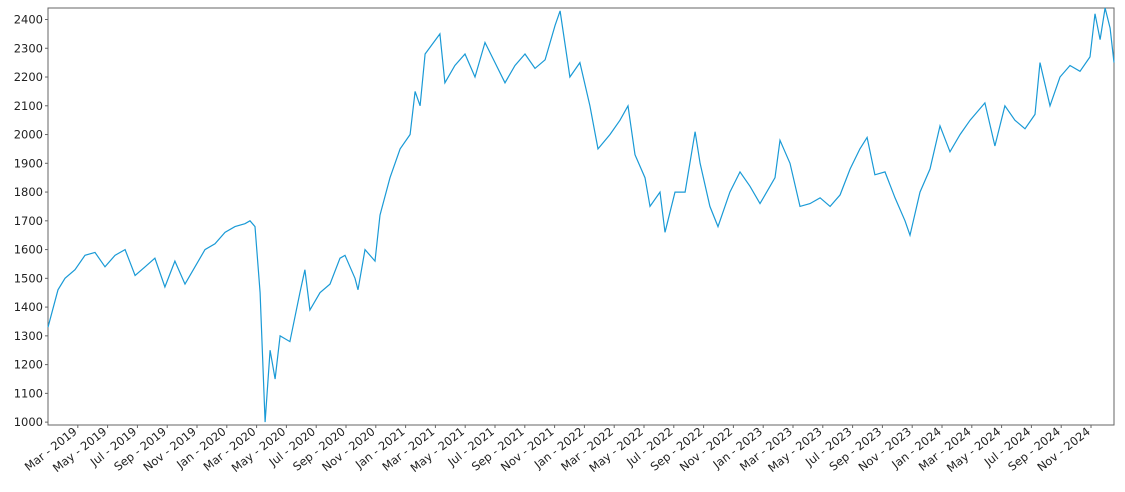 Image resolution: width=1125 pixels, height=492 pixels. What do you see at coordinates (28, 365) in the screenshot?
I see `y-tick-label: 1200` at bounding box center [28, 365].